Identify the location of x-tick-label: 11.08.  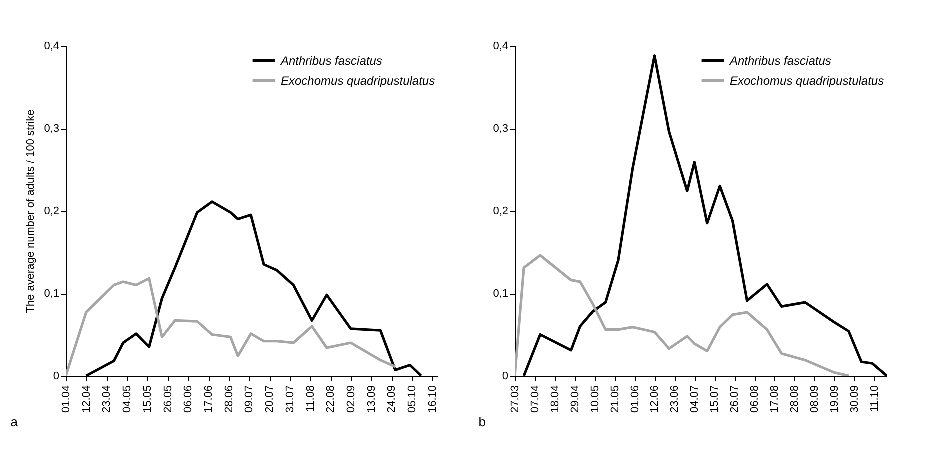
(310, 399).